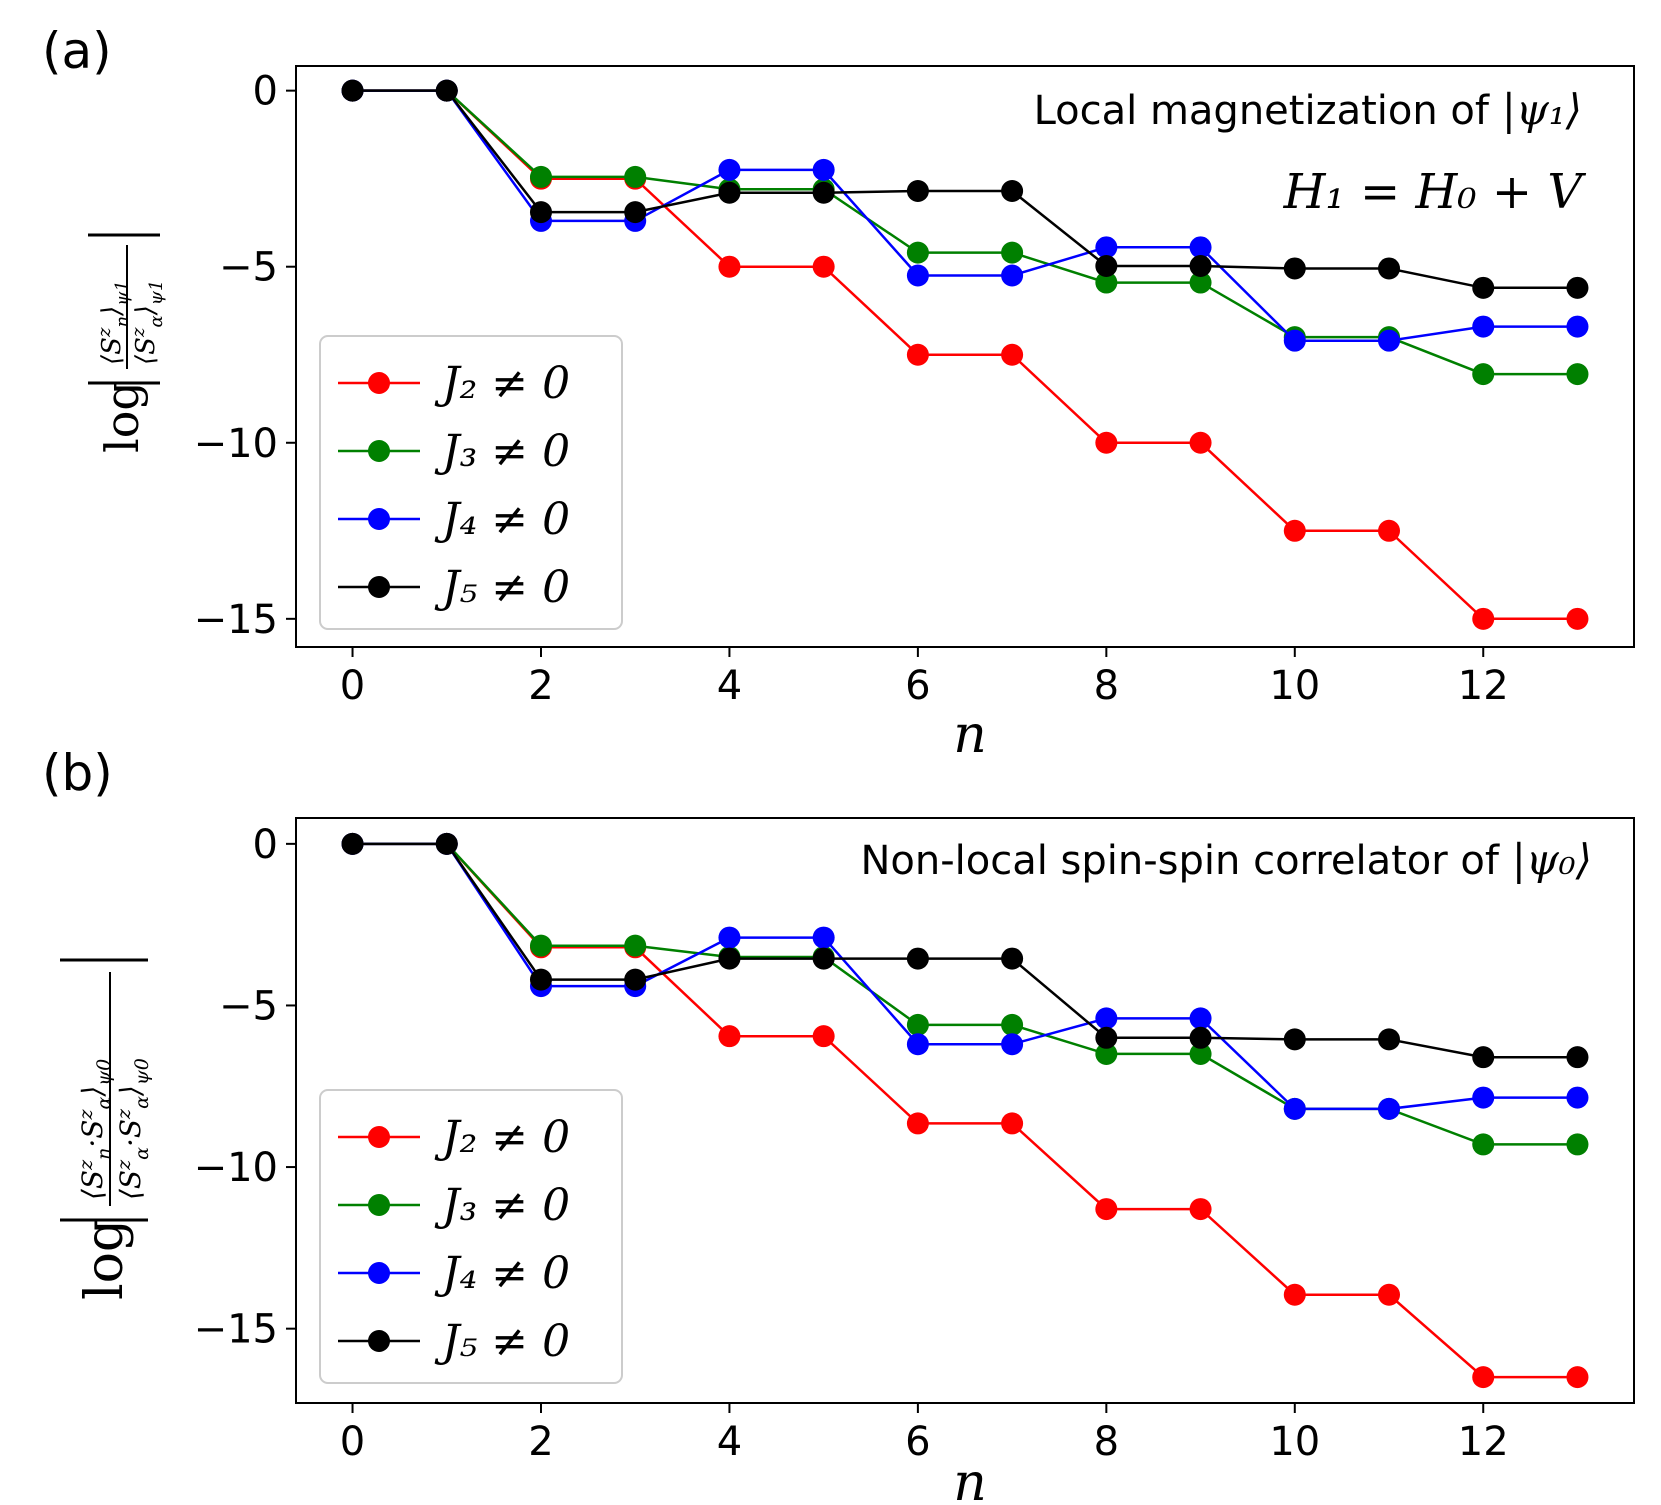 The image size is (1661, 1505). I want to click on panel-a-legend-frame, so click(471, 482).